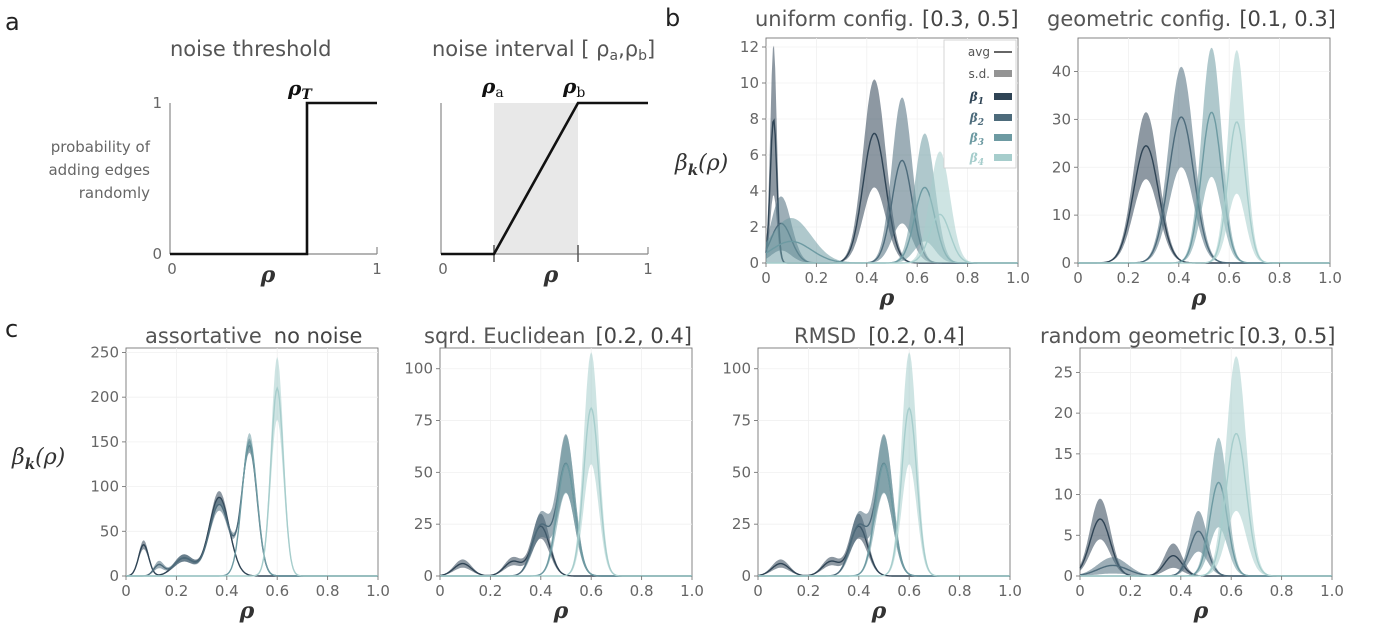 This screenshot has width=1375, height=627. What do you see at coordinates (754, 119) in the screenshot?
I see `uniform-ytick-4: 8` at bounding box center [754, 119].